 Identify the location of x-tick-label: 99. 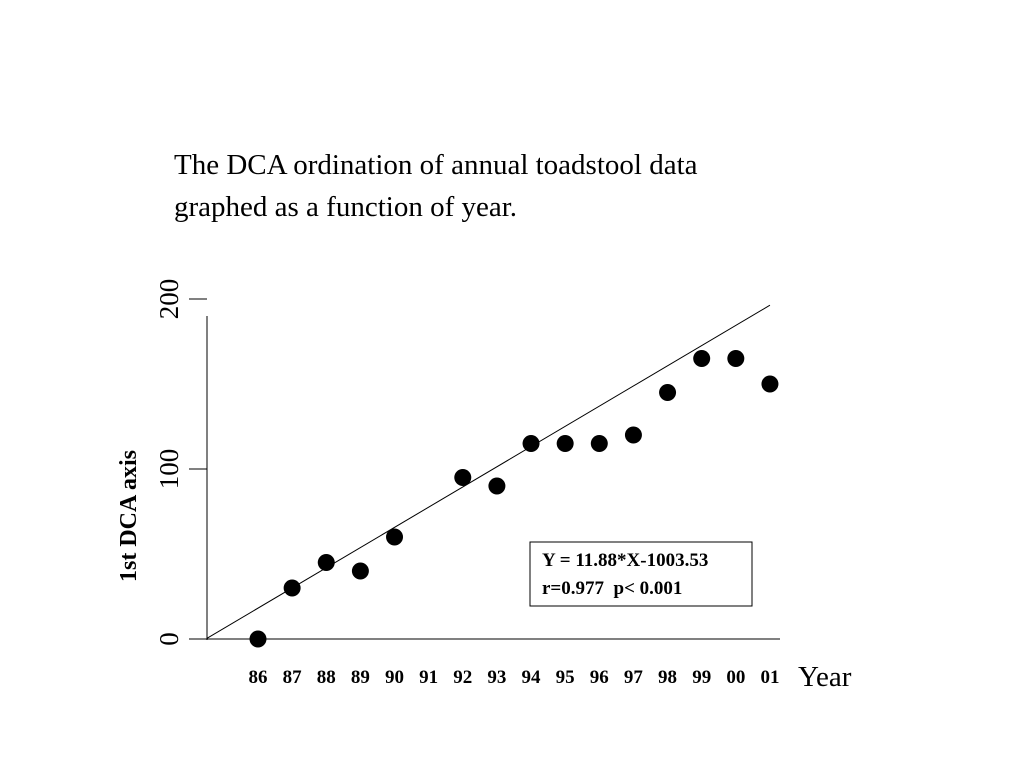
(701, 677).